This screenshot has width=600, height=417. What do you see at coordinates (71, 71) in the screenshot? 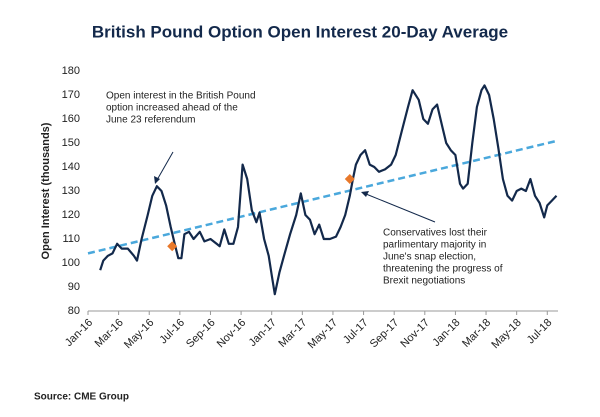
I see `y-tick-label: 180` at bounding box center [71, 71].